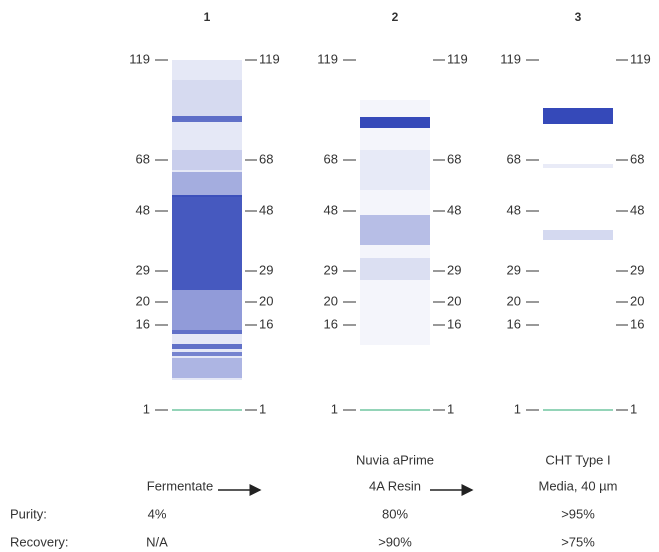 Image resolution: width=659 pixels, height=552 pixels. What do you see at coordinates (28, 513) in the screenshot?
I see `purity-label: Purity:` at bounding box center [28, 513].